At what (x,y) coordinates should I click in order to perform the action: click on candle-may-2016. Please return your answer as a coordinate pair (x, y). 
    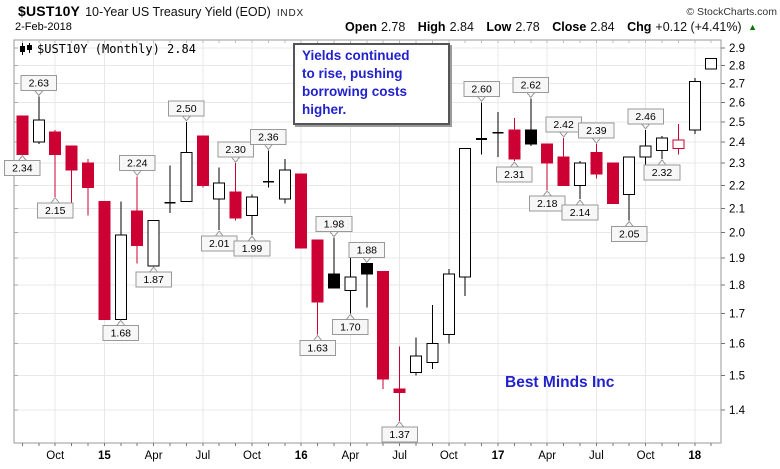
    Looking at the image, I should click on (366, 285).